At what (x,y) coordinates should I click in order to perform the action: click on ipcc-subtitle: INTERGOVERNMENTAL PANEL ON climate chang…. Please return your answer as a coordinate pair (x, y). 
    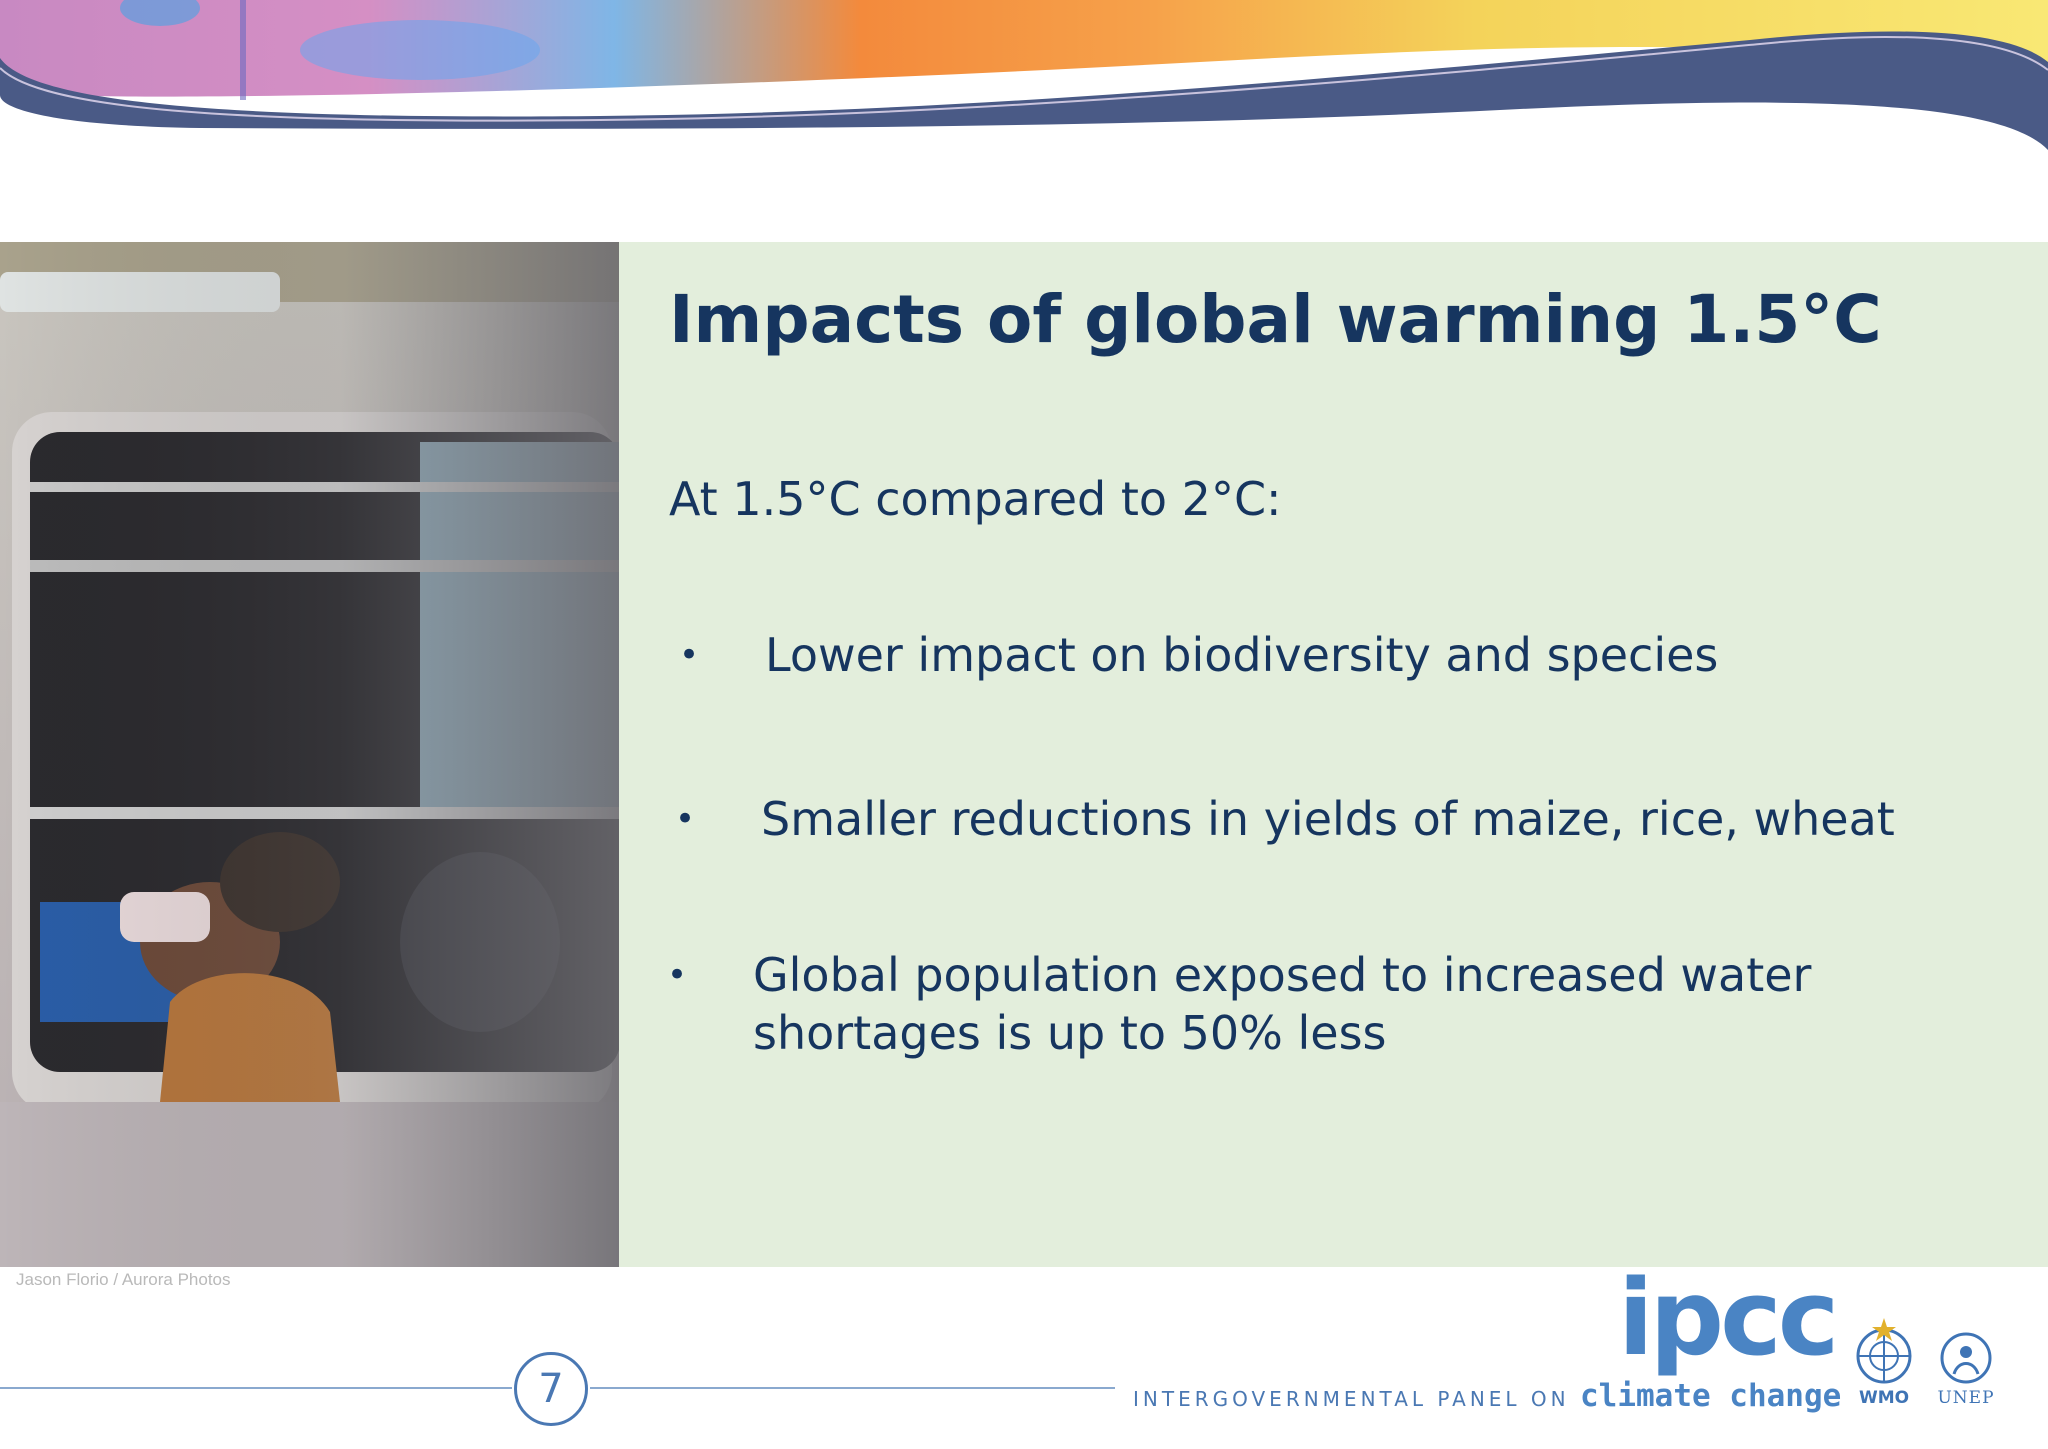
    Looking at the image, I should click on (1487, 1396).